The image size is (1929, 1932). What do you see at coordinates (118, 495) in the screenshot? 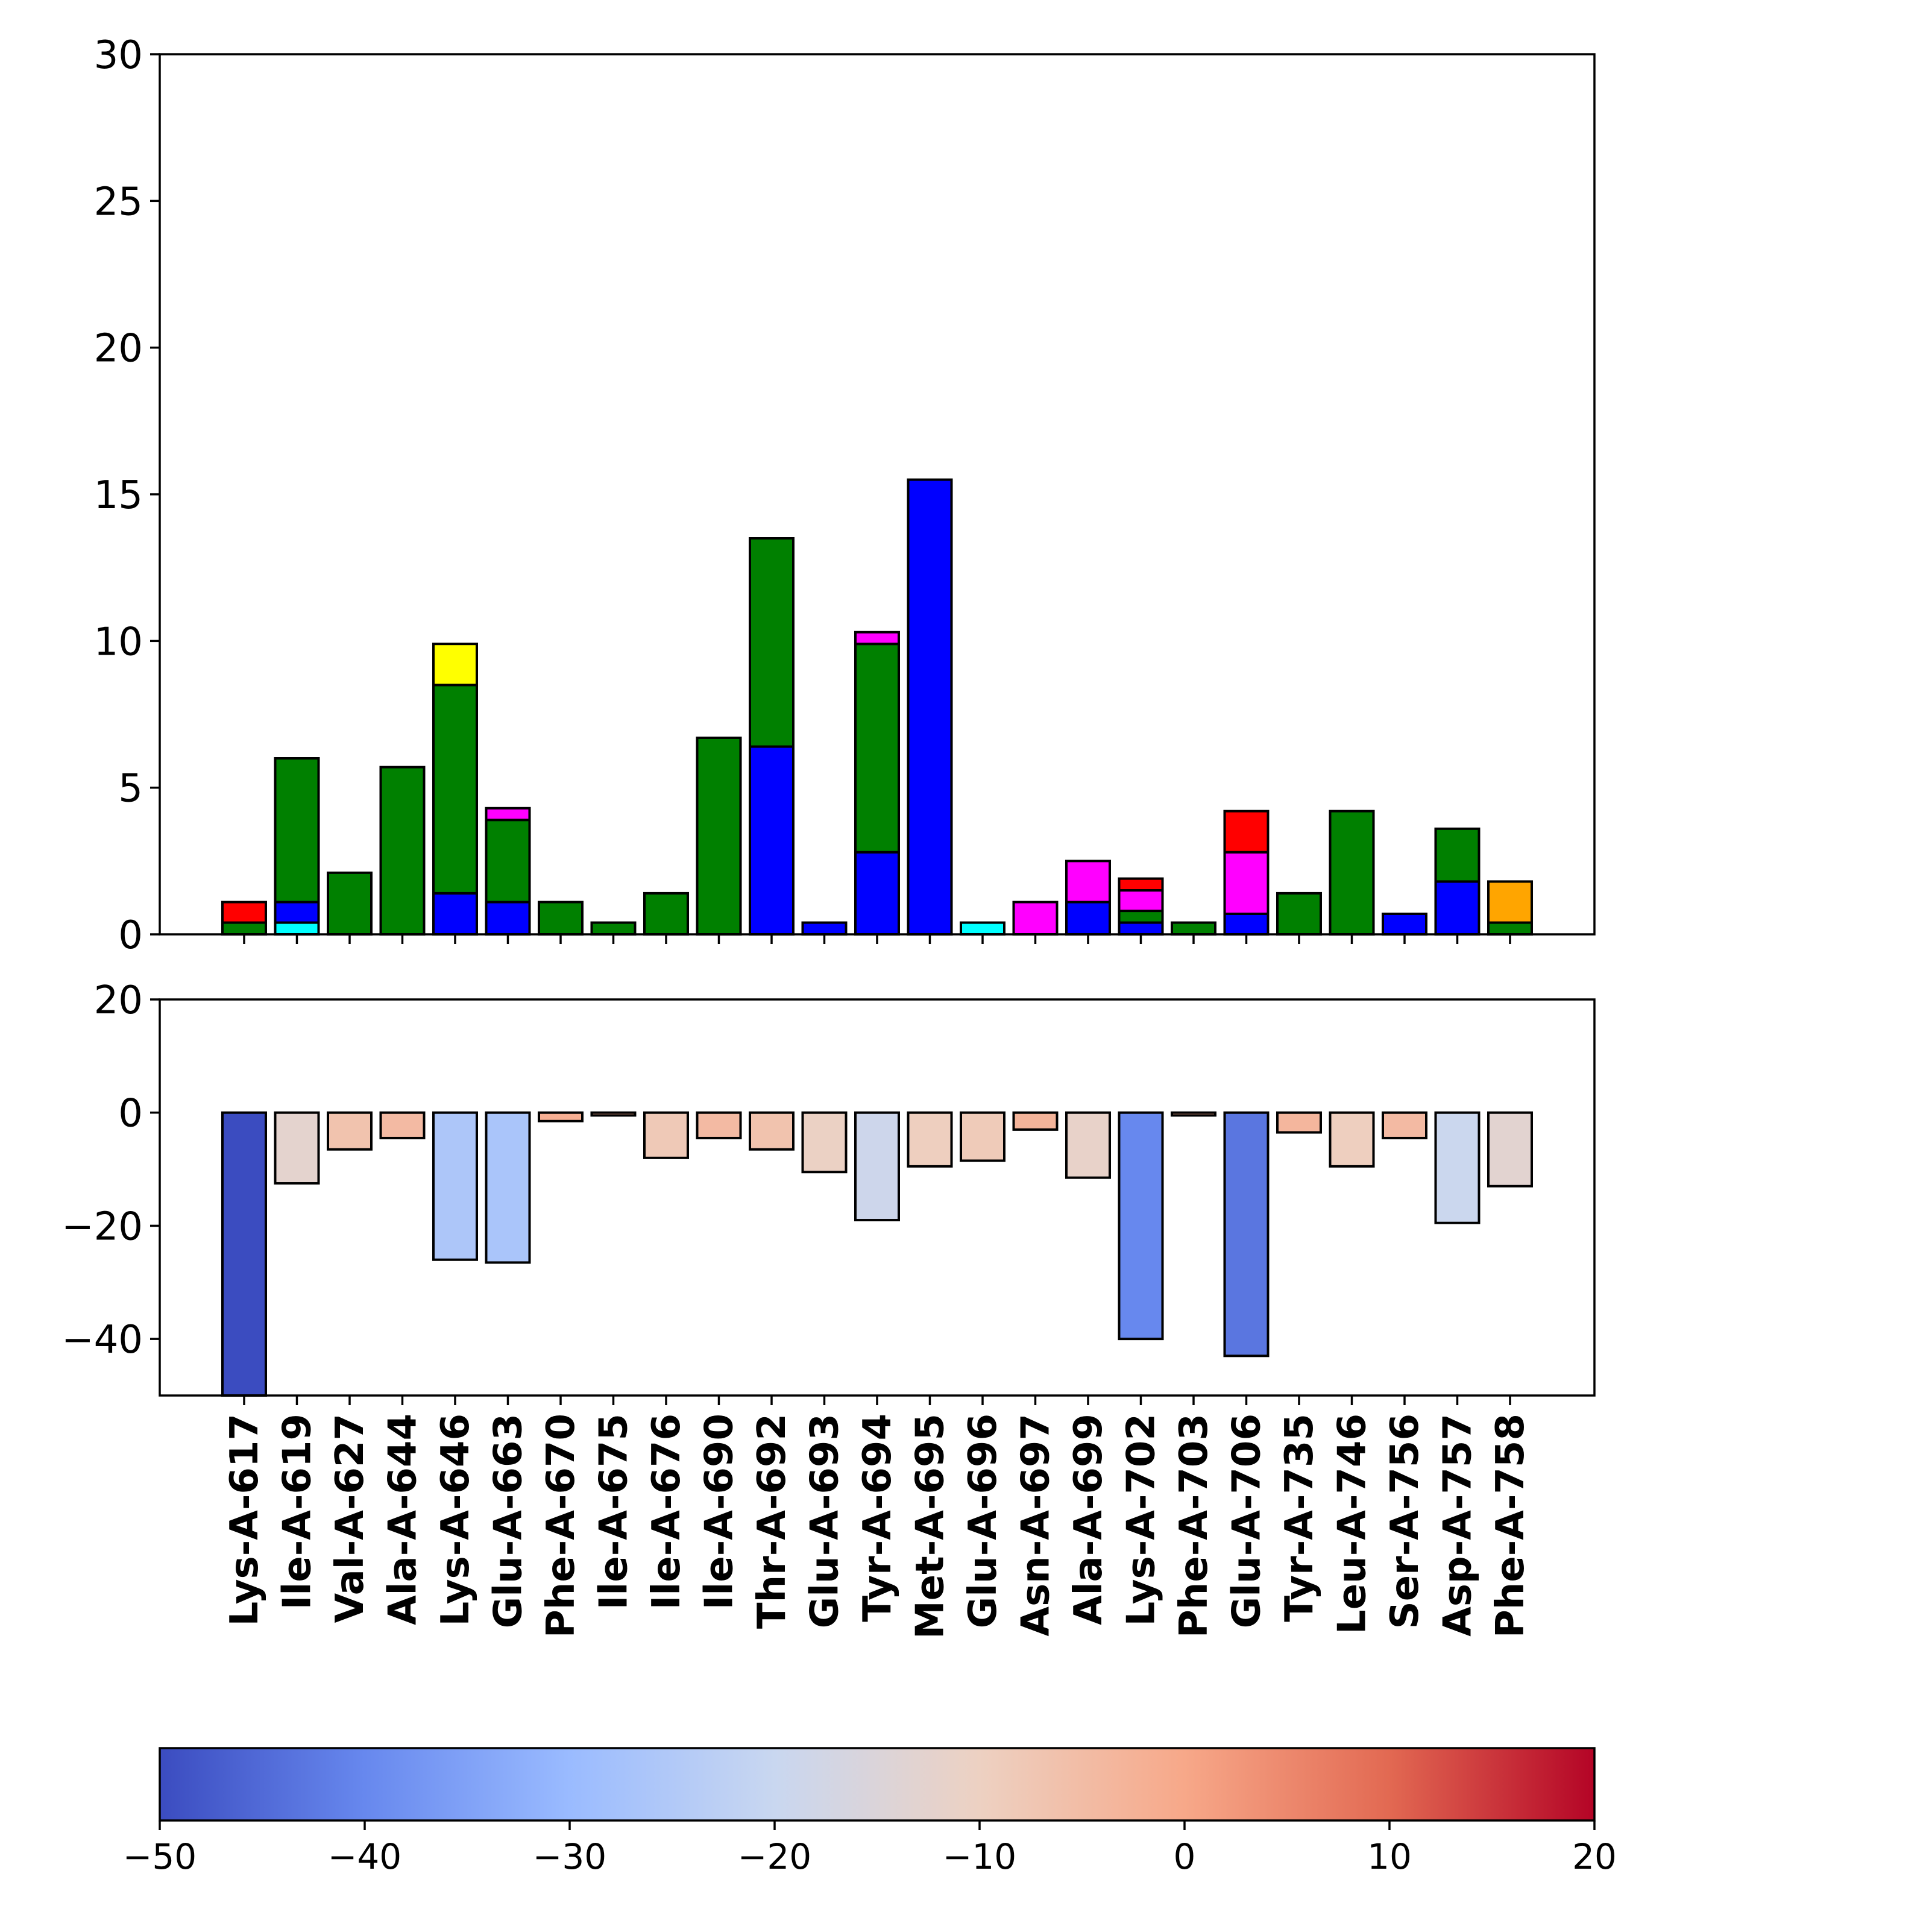
I see `y-tick-label: 15` at bounding box center [118, 495].